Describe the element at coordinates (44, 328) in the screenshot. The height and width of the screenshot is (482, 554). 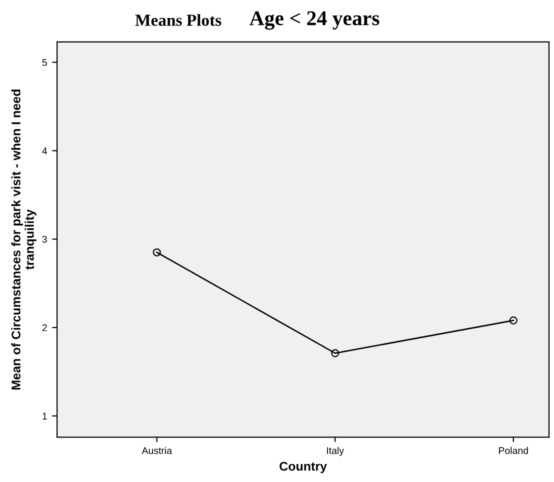
I see `y-tick-label: 2` at that location.